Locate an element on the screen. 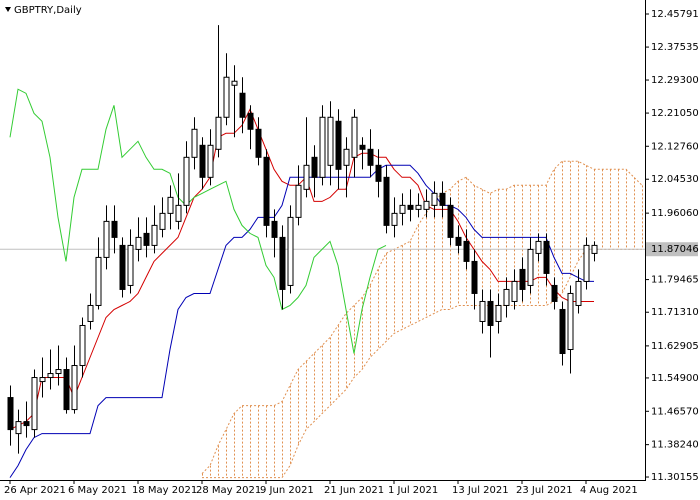  last-price-tag is located at coordinates (672, 249).